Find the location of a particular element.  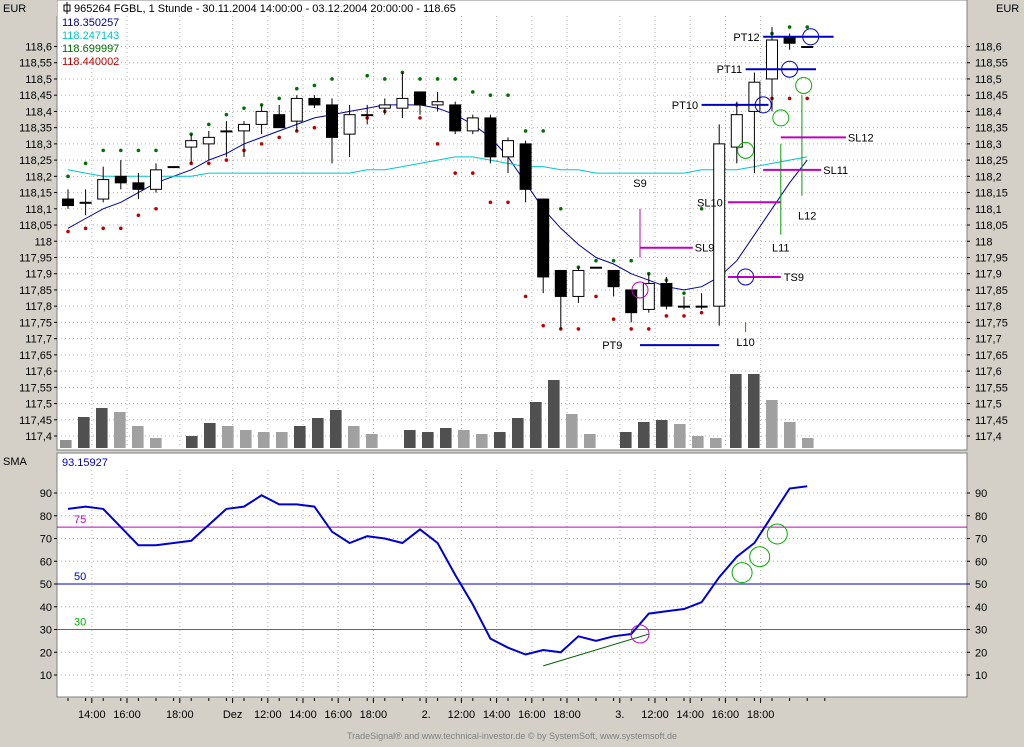

sma-tick-label: 30 is located at coordinates (981, 631).